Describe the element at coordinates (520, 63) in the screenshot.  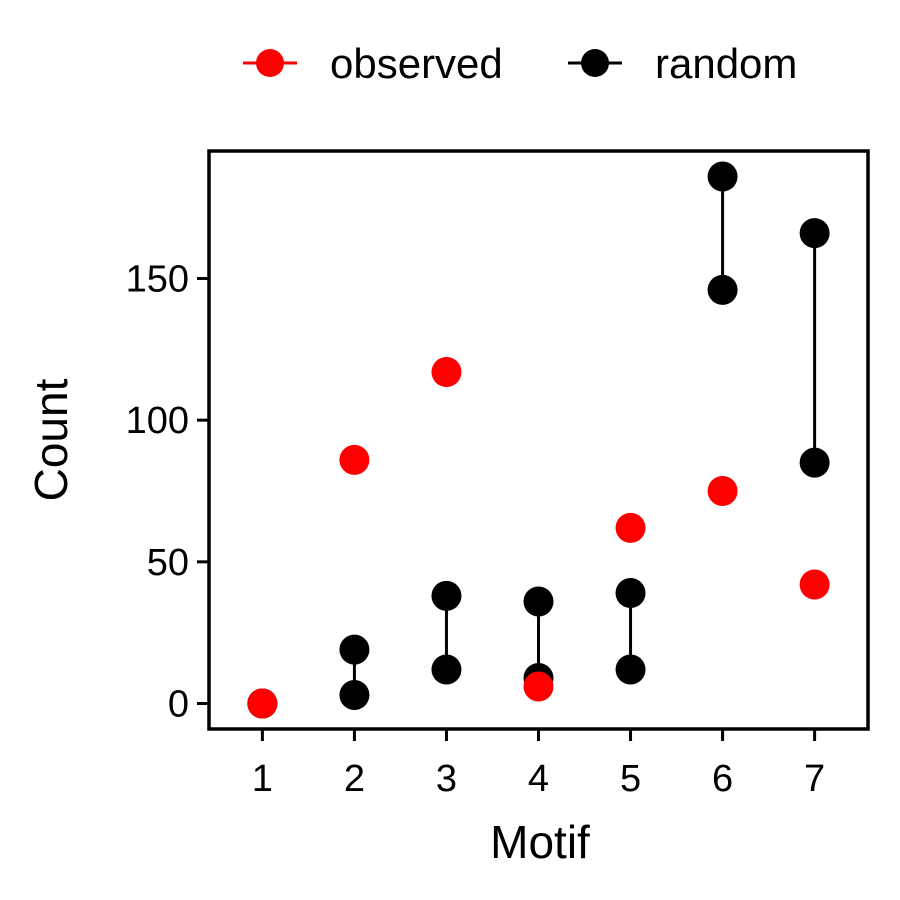
I see `legend: observed random` at that location.